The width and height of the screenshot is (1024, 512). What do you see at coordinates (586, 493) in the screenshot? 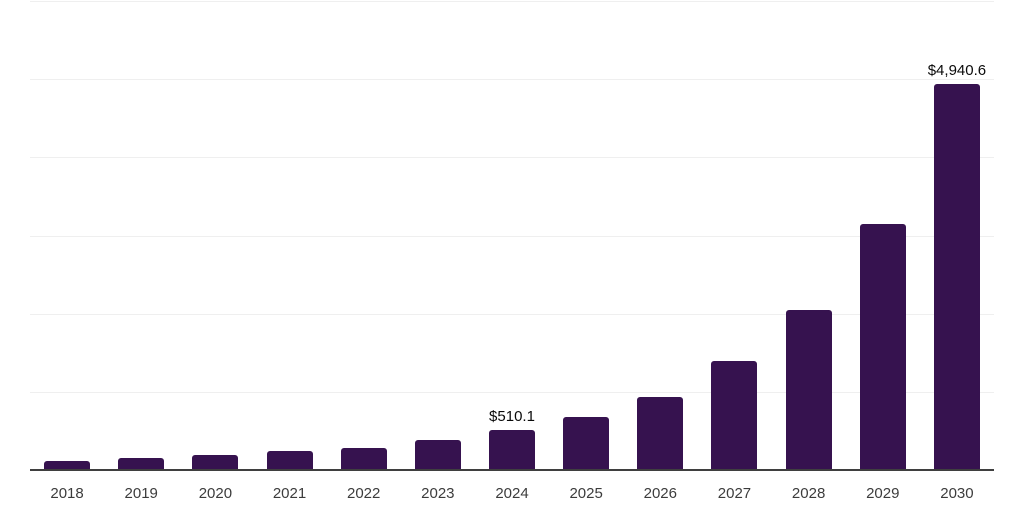
I see `x-tick-label-2025: 2025` at bounding box center [586, 493].